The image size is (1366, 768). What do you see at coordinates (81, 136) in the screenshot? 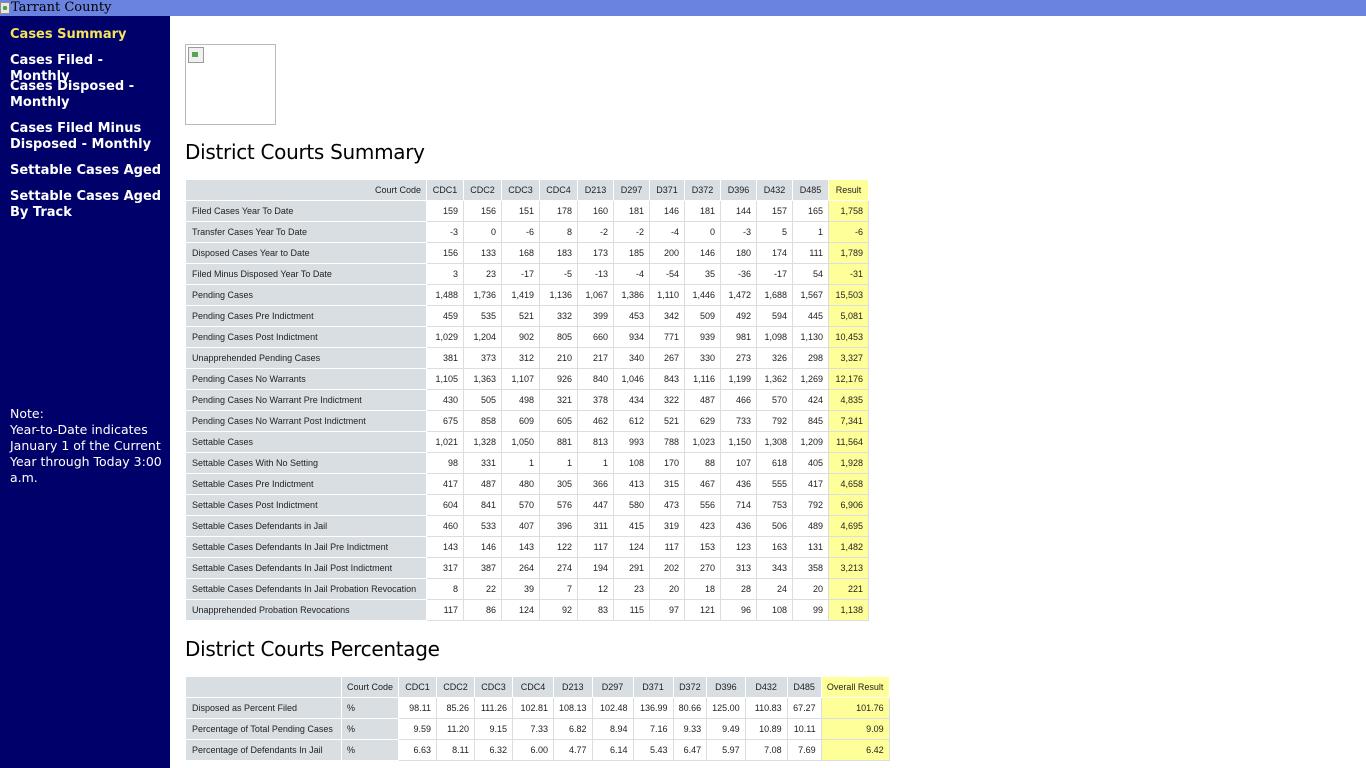
I see `sidebar-item-filed-minus-disposed-monthly: Cases Filed Minus Disposed - Monthly` at bounding box center [81, 136].